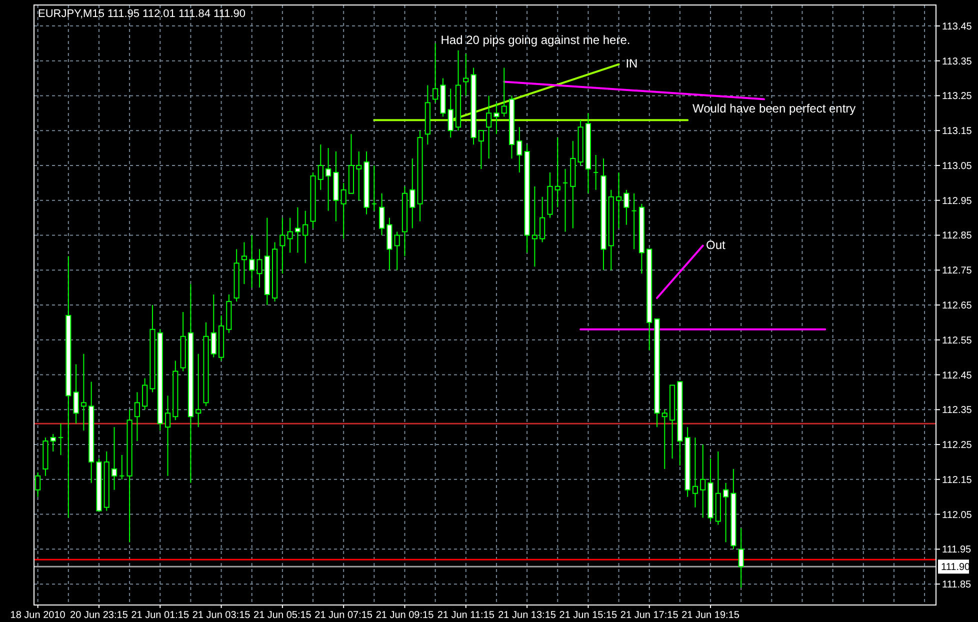 The width and height of the screenshot is (978, 622). I want to click on x-tick-label: 21 Jun 19:15, so click(711, 615).